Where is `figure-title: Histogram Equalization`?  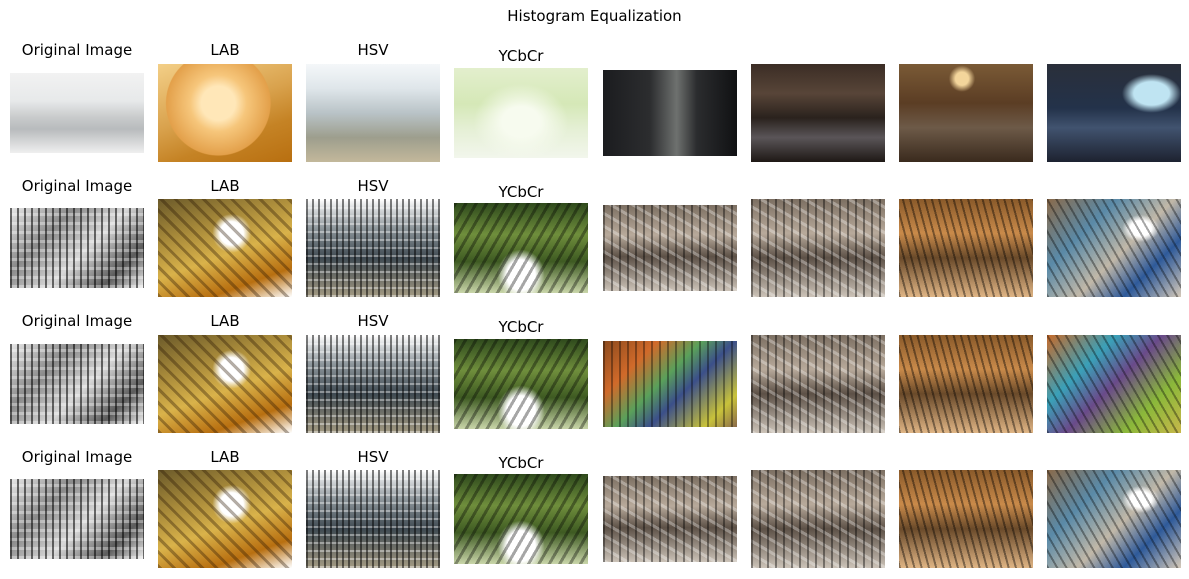 figure-title: Histogram Equalization is located at coordinates (594, 16).